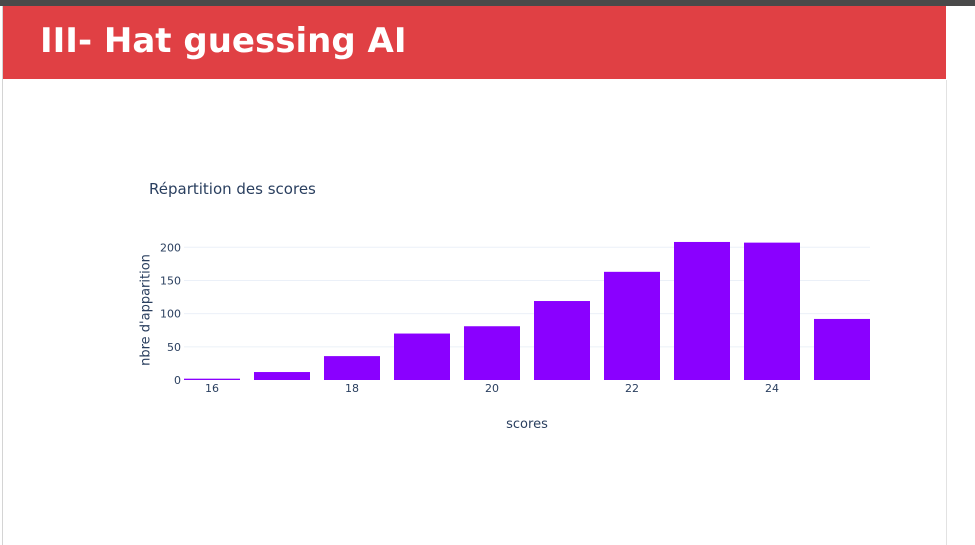  What do you see at coordinates (212, 388) in the screenshot?
I see `x-tick-label: 16` at bounding box center [212, 388].